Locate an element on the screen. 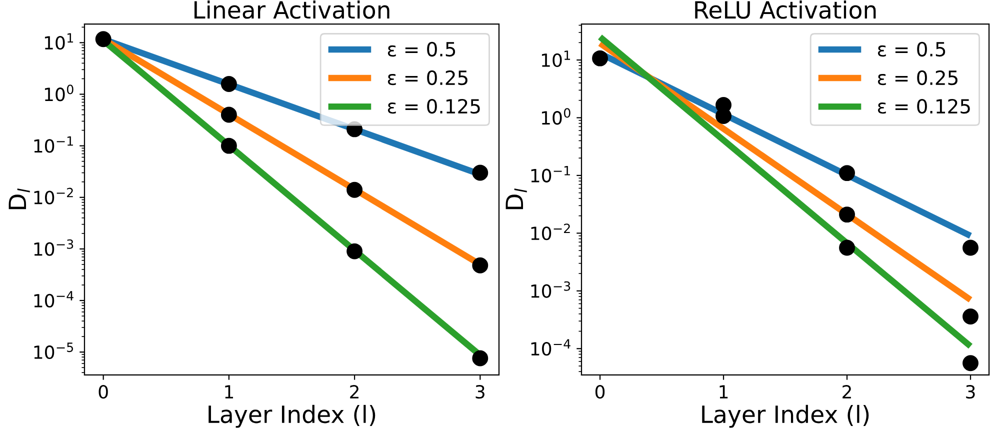 This screenshot has height=429, width=994. y-tick-label: 10$^{−5}$ is located at coordinates (54, 351).